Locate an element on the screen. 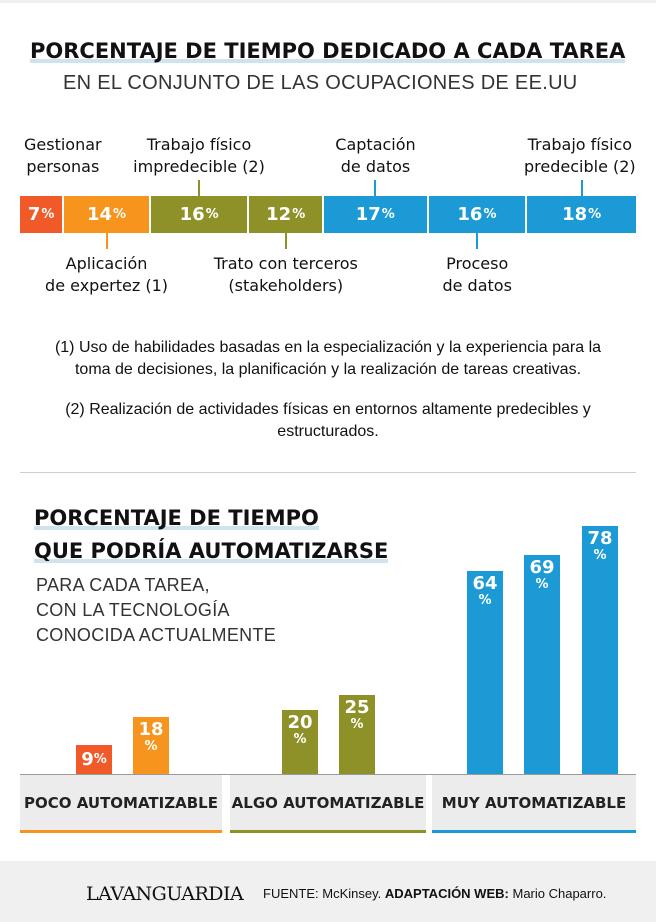 The width and height of the screenshot is (656, 922). stack-segment: 12% is located at coordinates (285, 214).